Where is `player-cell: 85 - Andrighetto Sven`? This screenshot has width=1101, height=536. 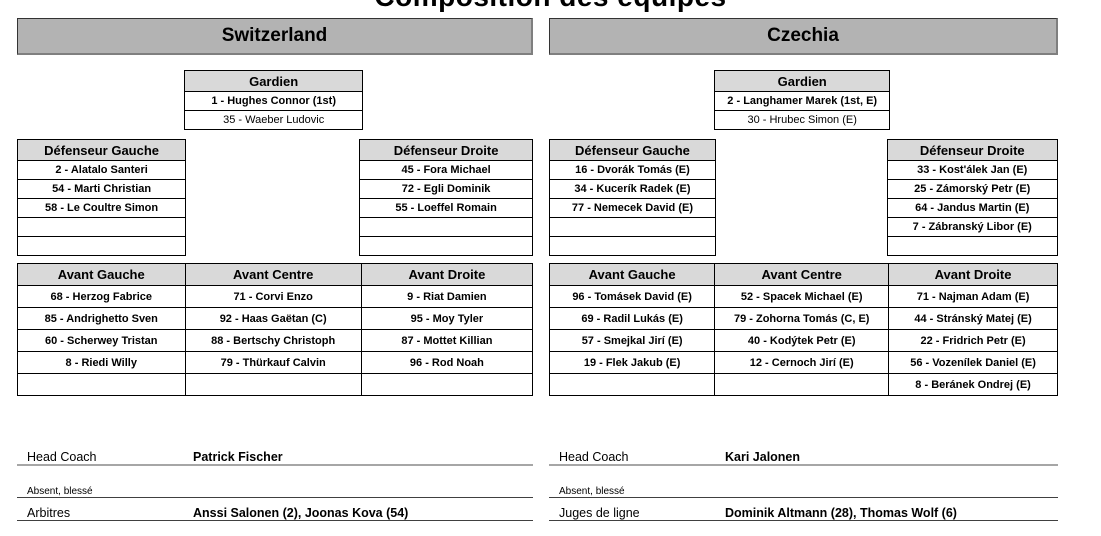 player-cell: 85 - Andrighetto Sven is located at coordinates (101, 318).